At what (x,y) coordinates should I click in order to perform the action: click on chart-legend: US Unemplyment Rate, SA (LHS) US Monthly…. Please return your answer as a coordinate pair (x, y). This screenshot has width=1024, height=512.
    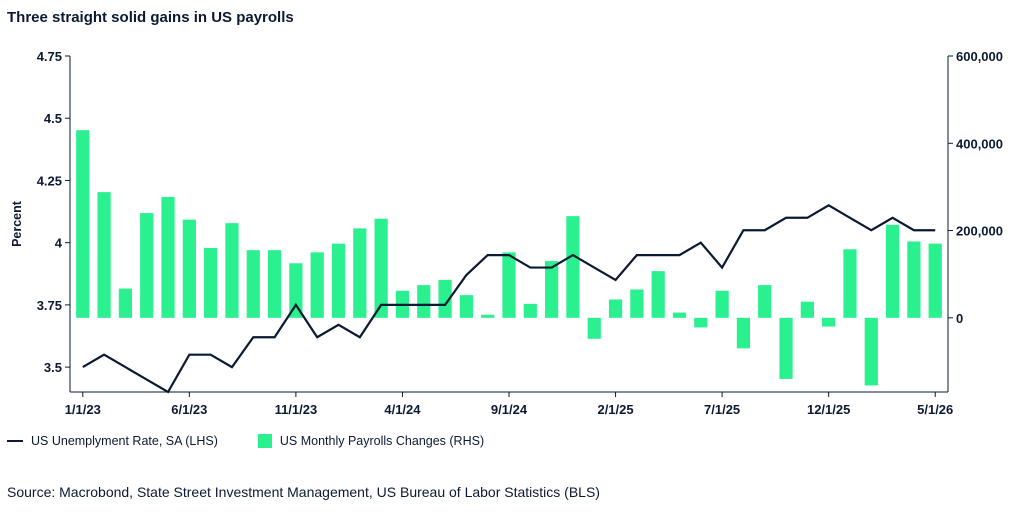
    Looking at the image, I should click on (265, 441).